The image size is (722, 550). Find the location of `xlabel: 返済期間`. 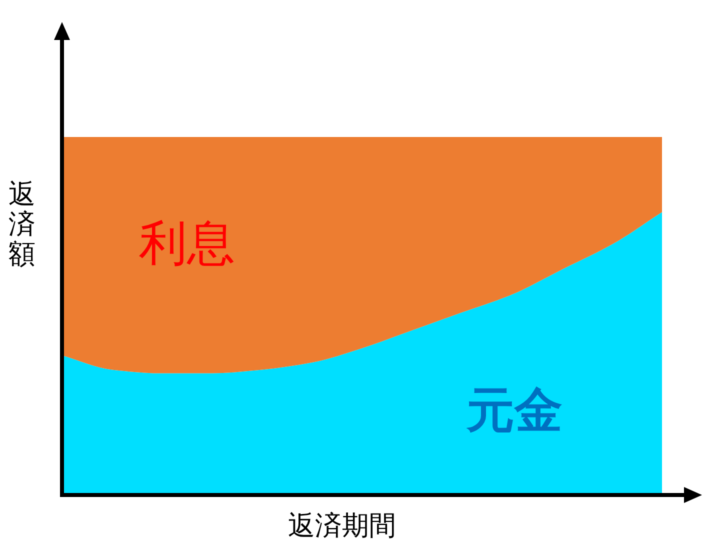

xlabel: 返済期間 is located at coordinates (342, 526).